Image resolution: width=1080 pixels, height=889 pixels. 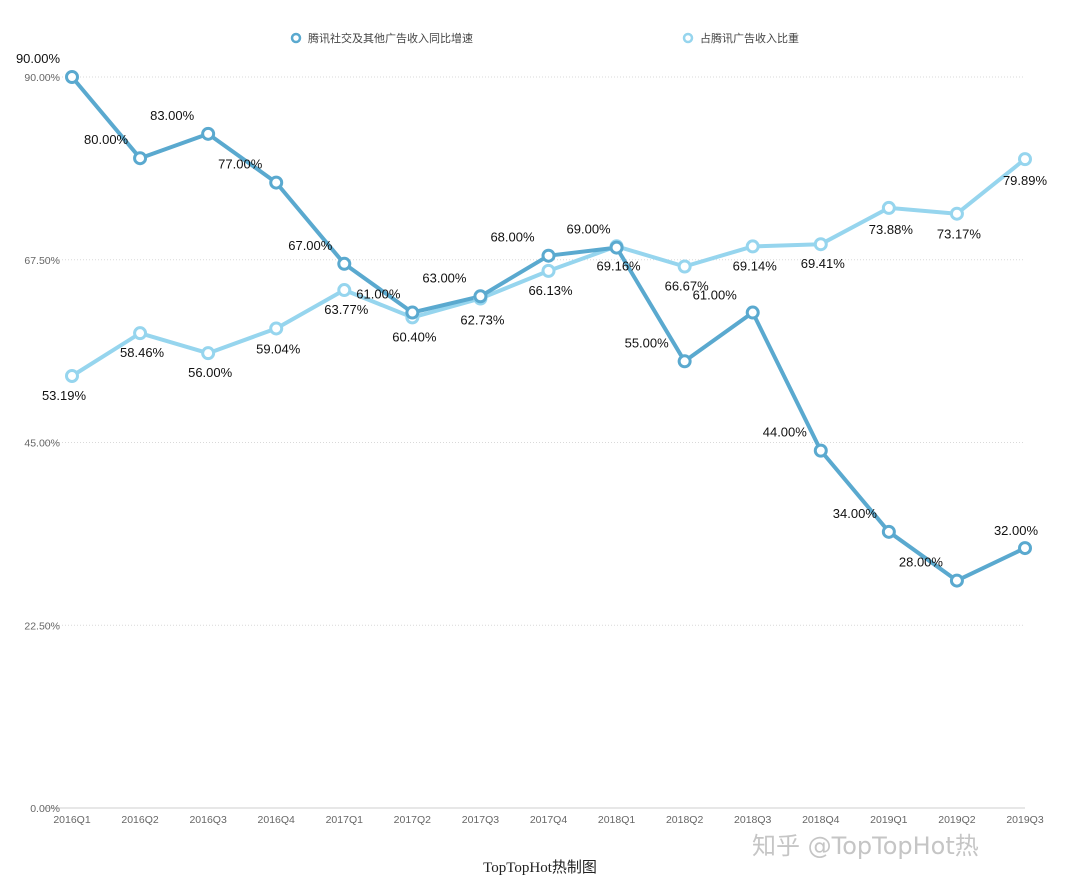 What do you see at coordinates (512, 237) in the screenshot?
I see `data-label: 68.00%` at bounding box center [512, 237].